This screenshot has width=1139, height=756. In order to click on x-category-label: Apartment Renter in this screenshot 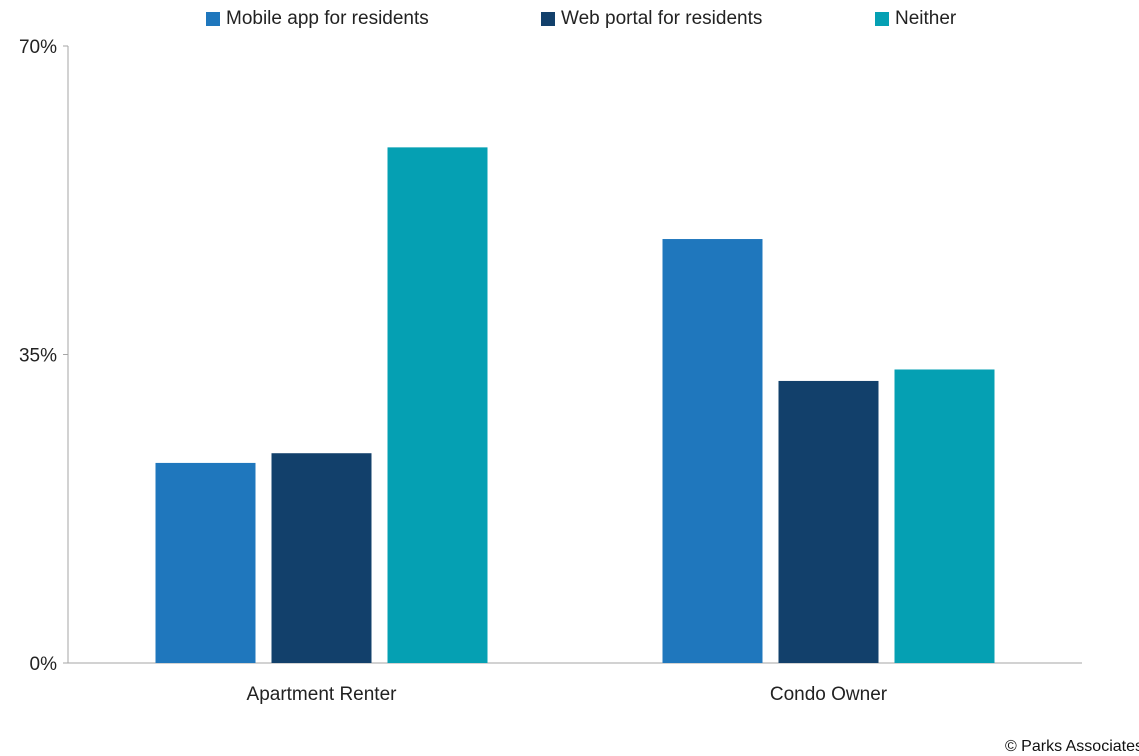, I will do `click(322, 694)`.